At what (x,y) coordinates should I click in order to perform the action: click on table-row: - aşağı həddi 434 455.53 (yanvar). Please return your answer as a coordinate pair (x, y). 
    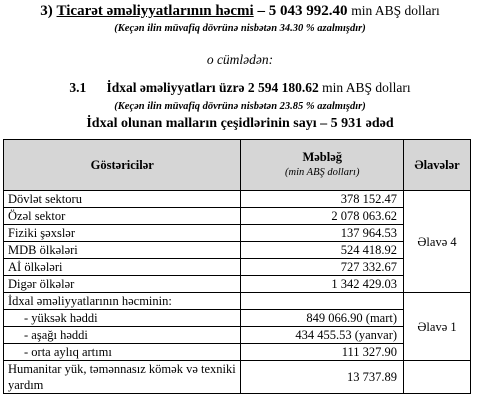
    Looking at the image, I should click on (236, 335).